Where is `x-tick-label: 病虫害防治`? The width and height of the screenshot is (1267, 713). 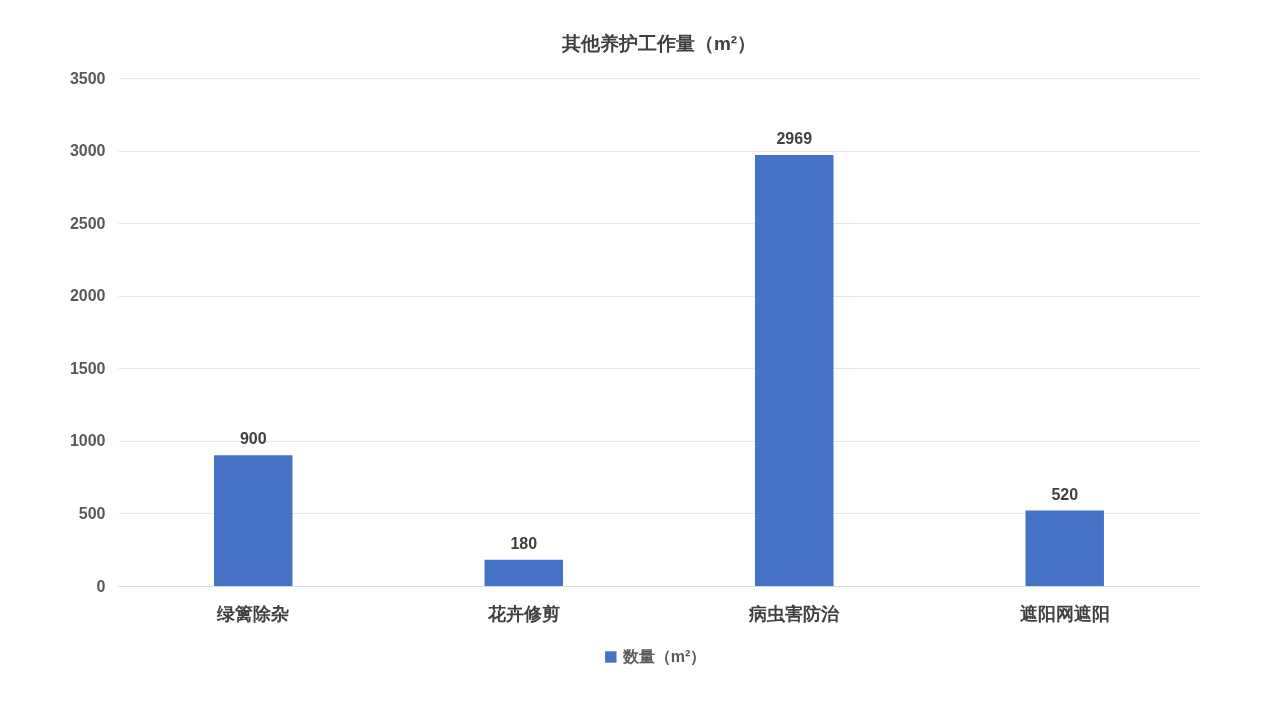 x-tick-label: 病虫害防治 is located at coordinates (794, 613).